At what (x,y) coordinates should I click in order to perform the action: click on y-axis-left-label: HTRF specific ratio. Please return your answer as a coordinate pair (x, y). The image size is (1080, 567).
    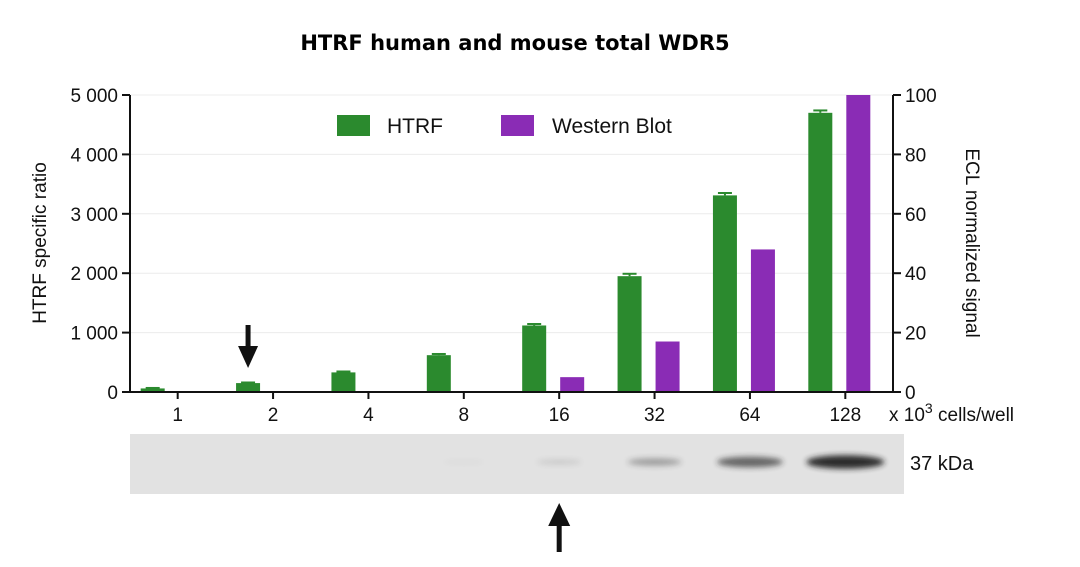
    Looking at the image, I should click on (40, 243).